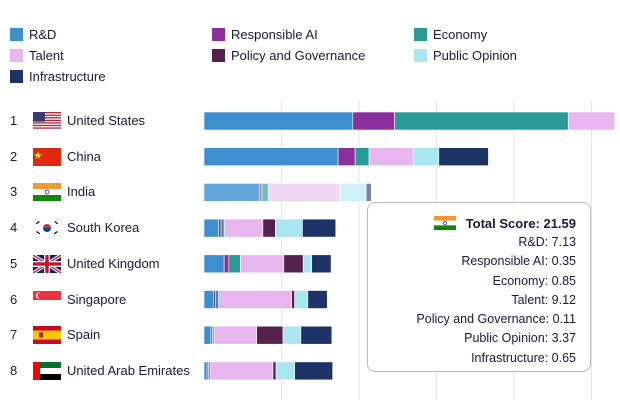  Describe the element at coordinates (47, 264) in the screenshot. I see `flag-gb-icon` at that location.